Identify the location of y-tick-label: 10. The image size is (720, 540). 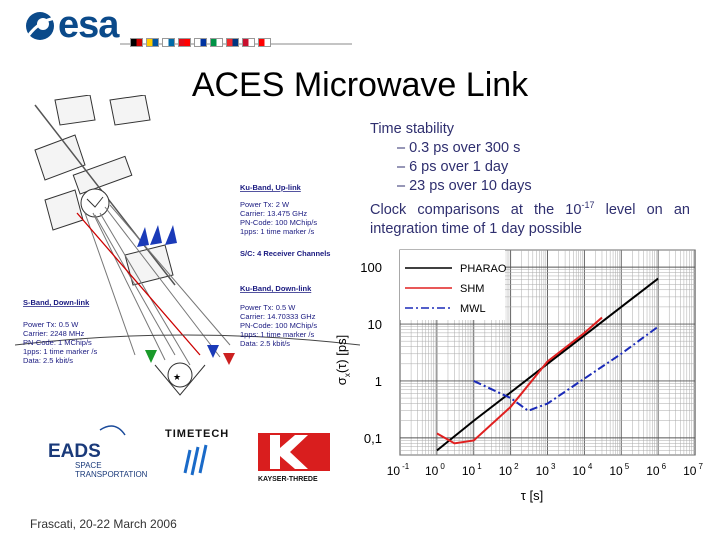
(375, 324).